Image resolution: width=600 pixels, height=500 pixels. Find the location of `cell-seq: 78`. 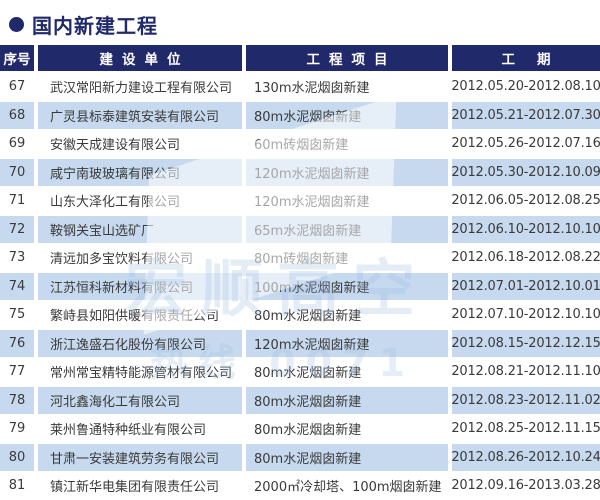

cell-seq: 78 is located at coordinates (17, 400).